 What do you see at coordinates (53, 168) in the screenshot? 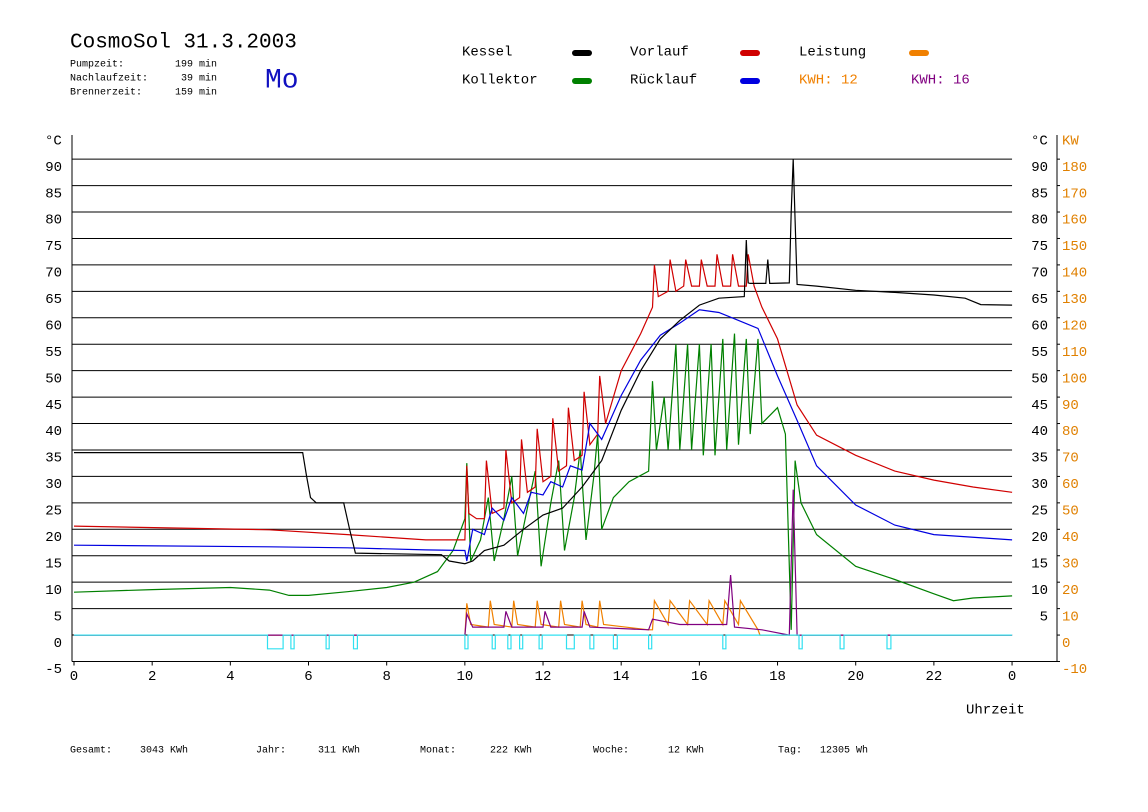
I see `y-tick-label: 90` at bounding box center [53, 168].